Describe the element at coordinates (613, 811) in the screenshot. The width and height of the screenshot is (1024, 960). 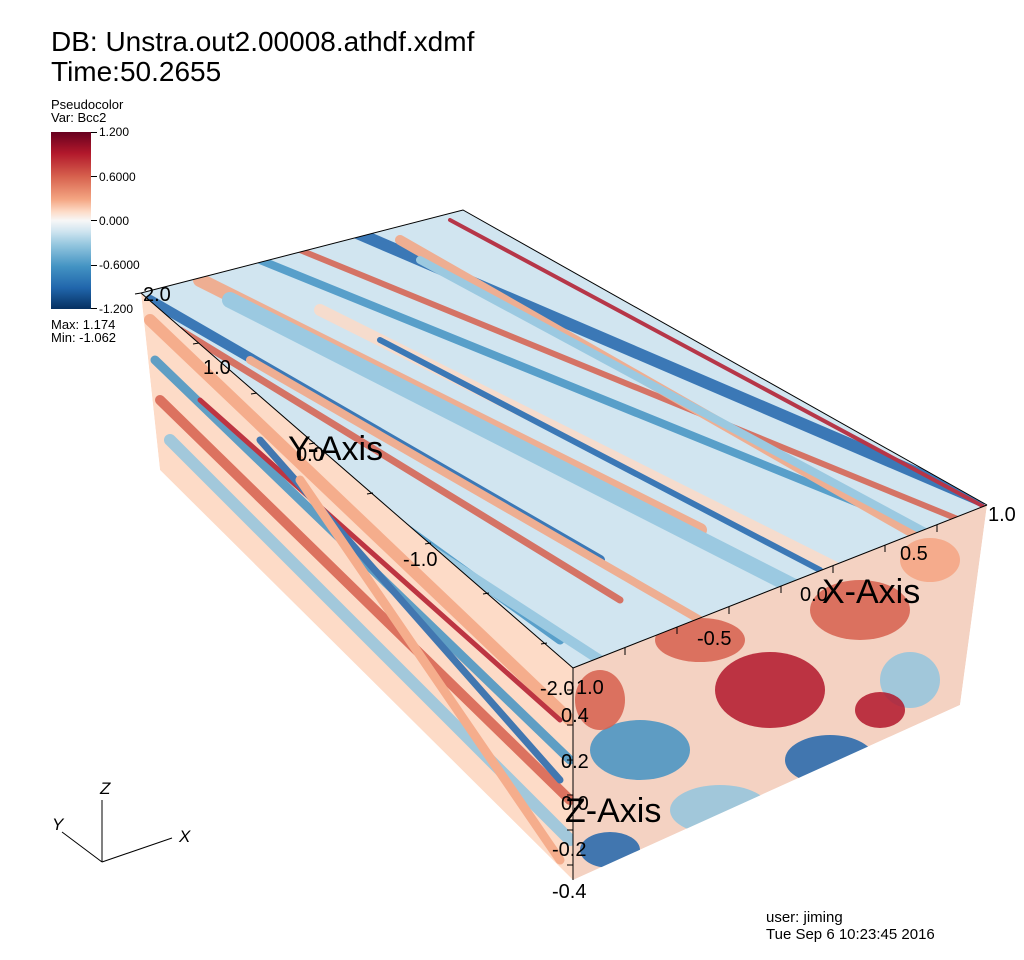
I see `z-axis-title: Z-Axis` at that location.